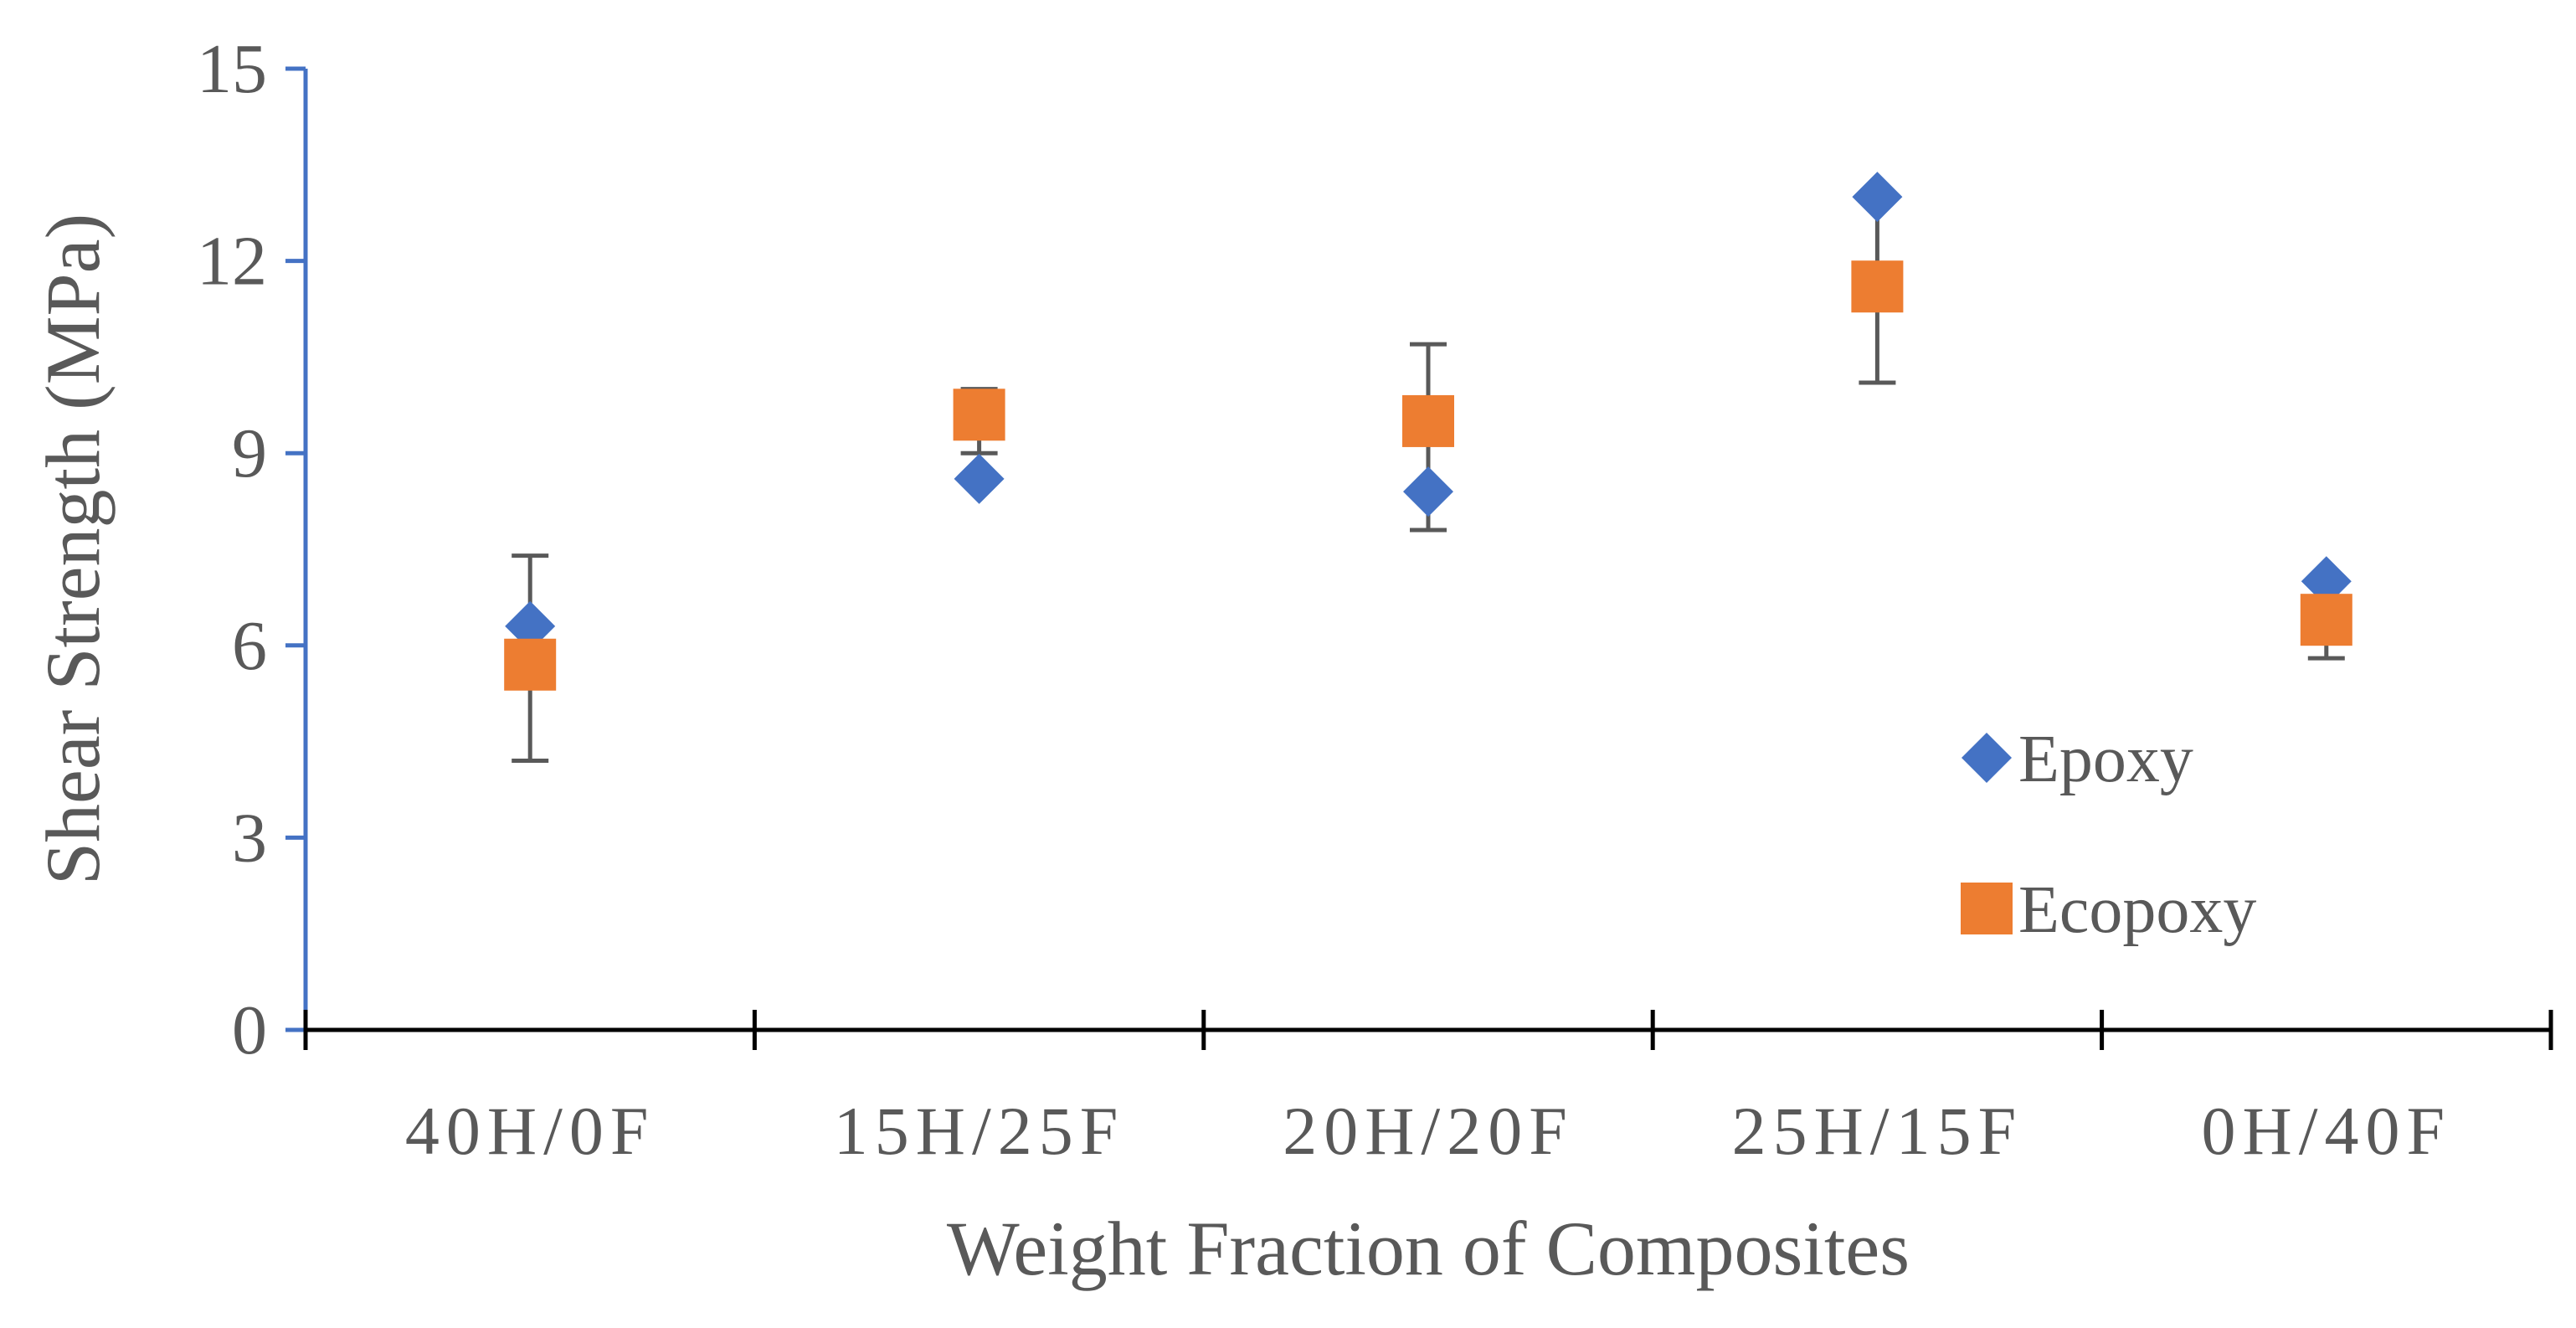  Describe the element at coordinates (250, 838) in the screenshot. I see `y-tick-label: 3` at that location.